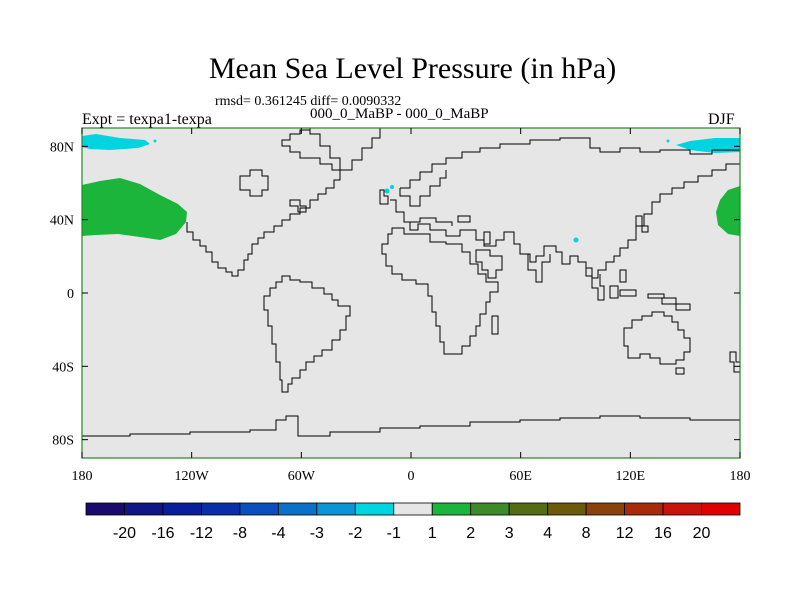 Image resolution: width=800 pixels, height=600 pixels. I want to click on coastline-uk, so click(384, 197).